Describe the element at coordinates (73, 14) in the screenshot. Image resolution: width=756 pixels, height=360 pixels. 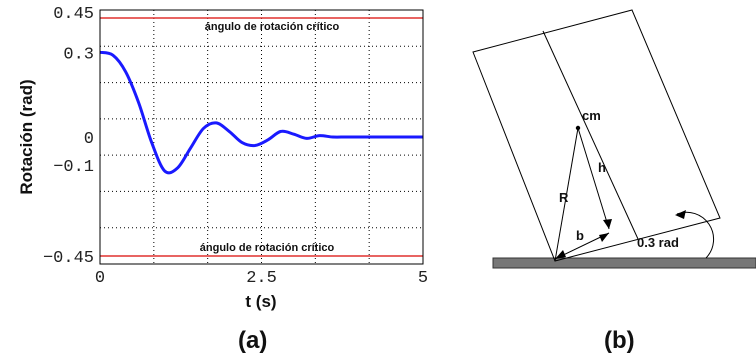
I see `y-tick-label: 0.45` at that location.